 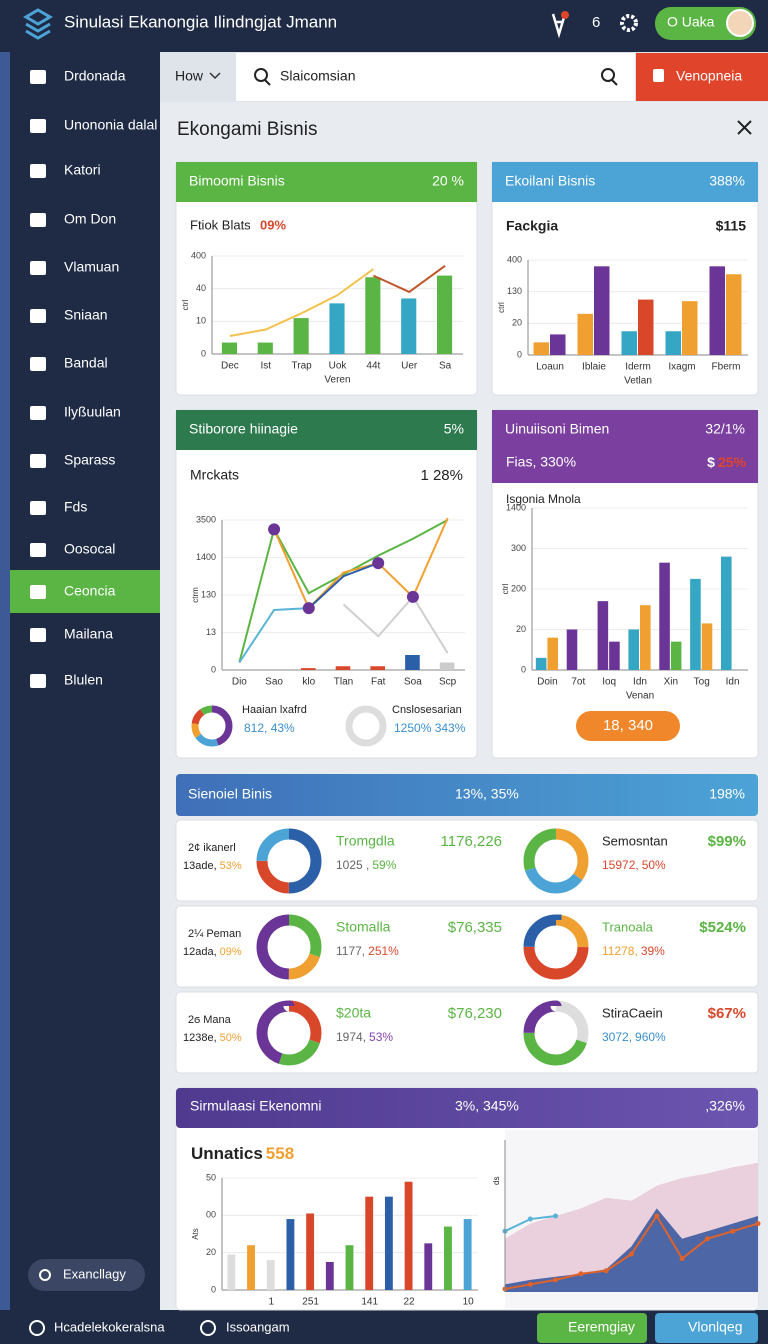 What do you see at coordinates (95, 76) in the screenshot?
I see `menu-item: Drdonada` at bounding box center [95, 76].